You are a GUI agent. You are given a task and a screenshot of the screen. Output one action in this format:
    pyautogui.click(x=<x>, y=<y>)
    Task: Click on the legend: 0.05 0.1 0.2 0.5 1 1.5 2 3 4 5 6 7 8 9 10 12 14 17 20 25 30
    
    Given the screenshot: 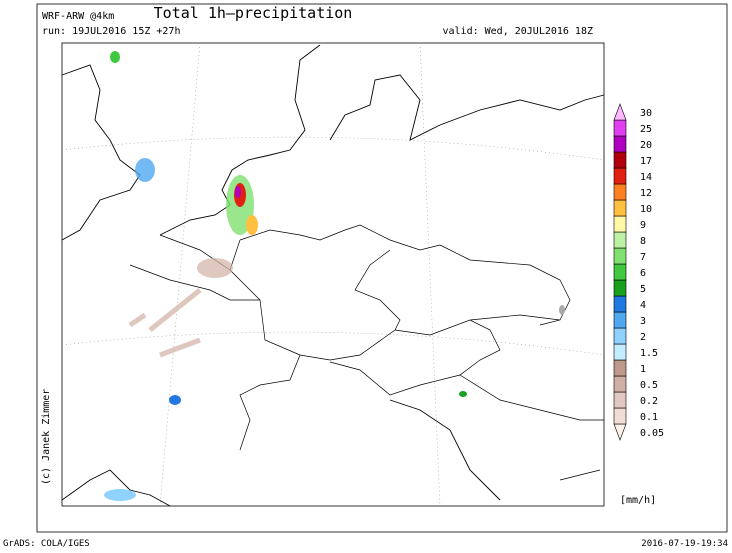 What is the action you would take?
    pyautogui.click(x=638, y=272)
    